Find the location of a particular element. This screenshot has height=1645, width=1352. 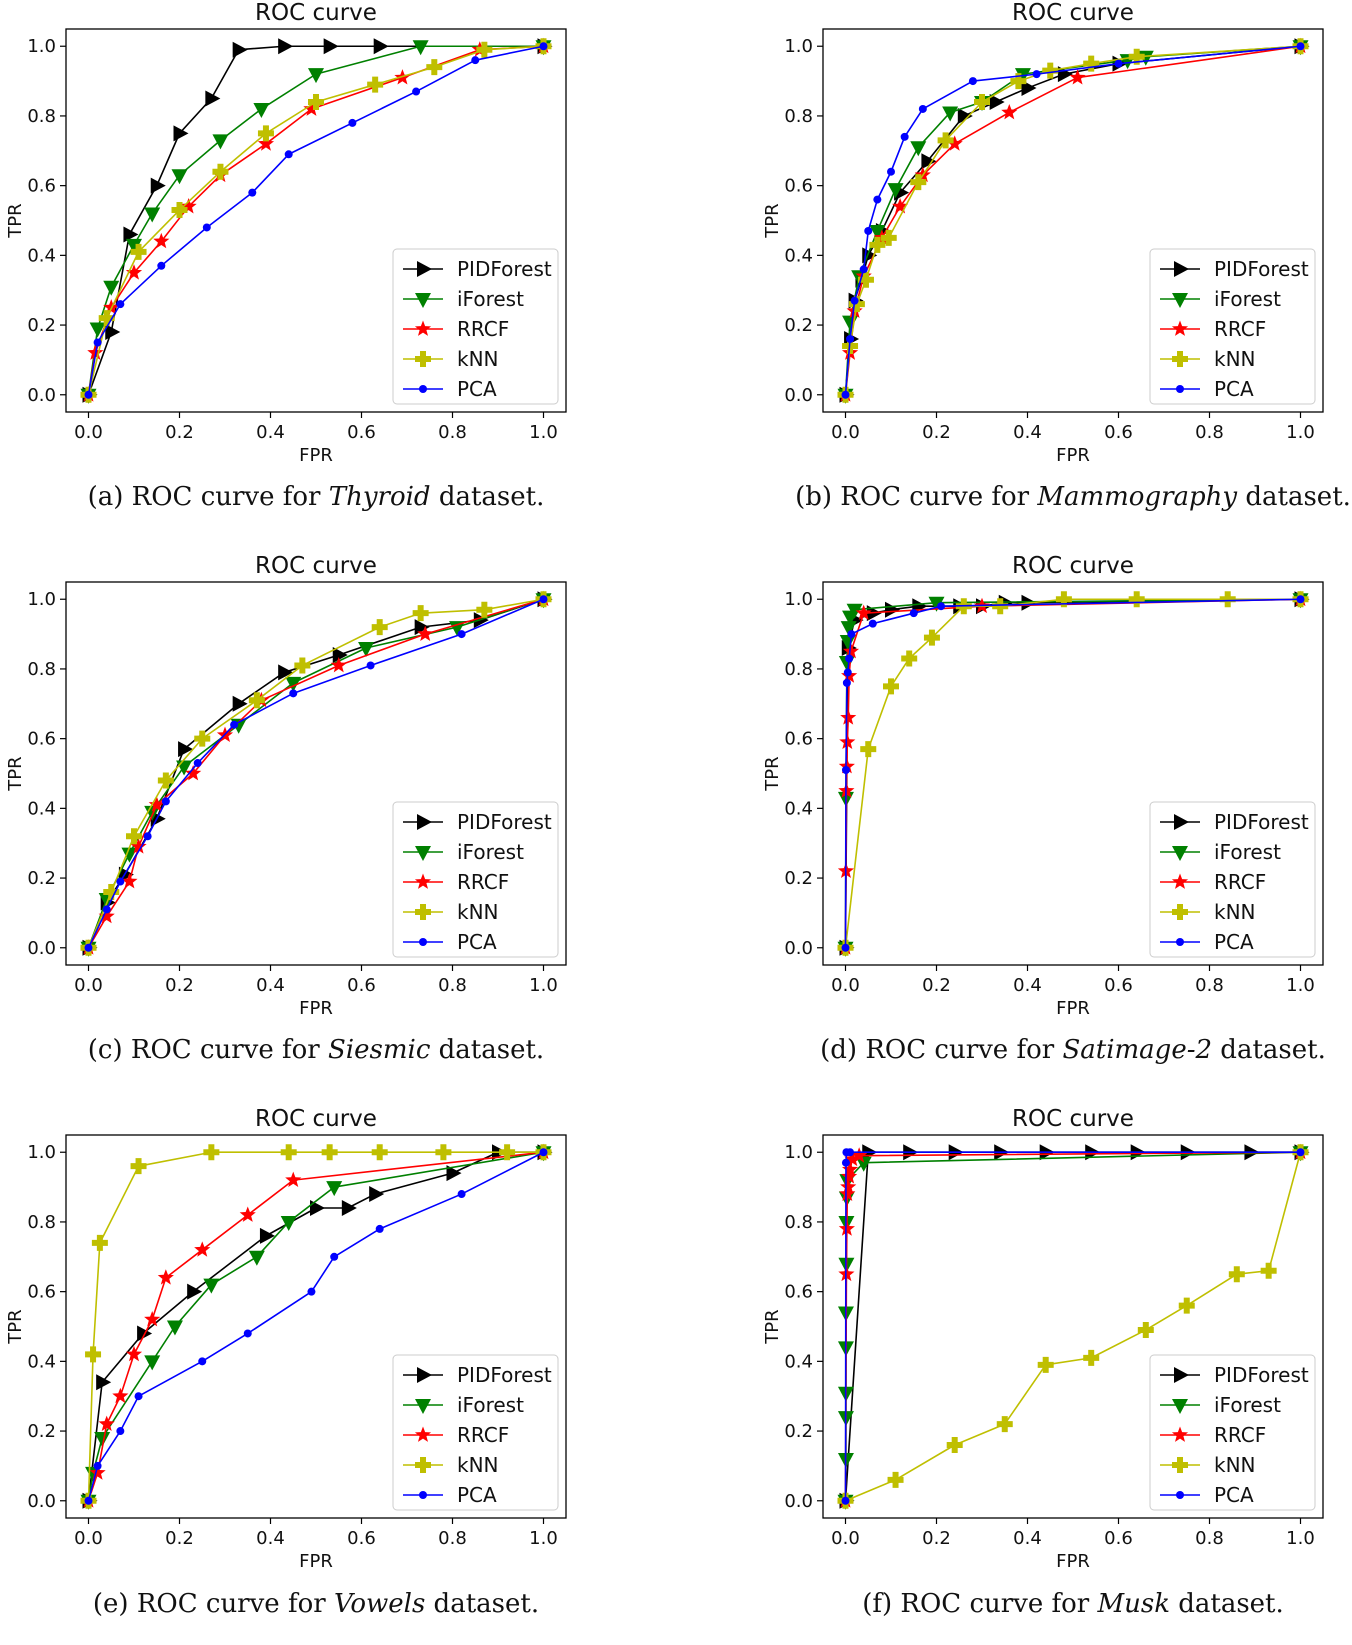

caption-prefix: (a) ROC curve for is located at coordinates (208, 497).